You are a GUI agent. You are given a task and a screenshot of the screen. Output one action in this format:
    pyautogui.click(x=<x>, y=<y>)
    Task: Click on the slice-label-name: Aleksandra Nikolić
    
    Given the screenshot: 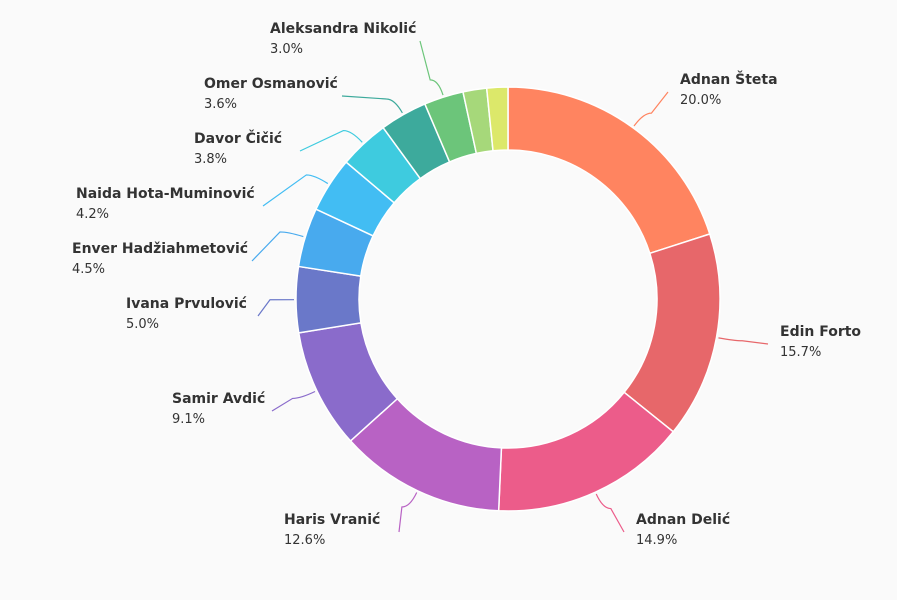 What is the action you would take?
    pyautogui.click(x=343, y=29)
    